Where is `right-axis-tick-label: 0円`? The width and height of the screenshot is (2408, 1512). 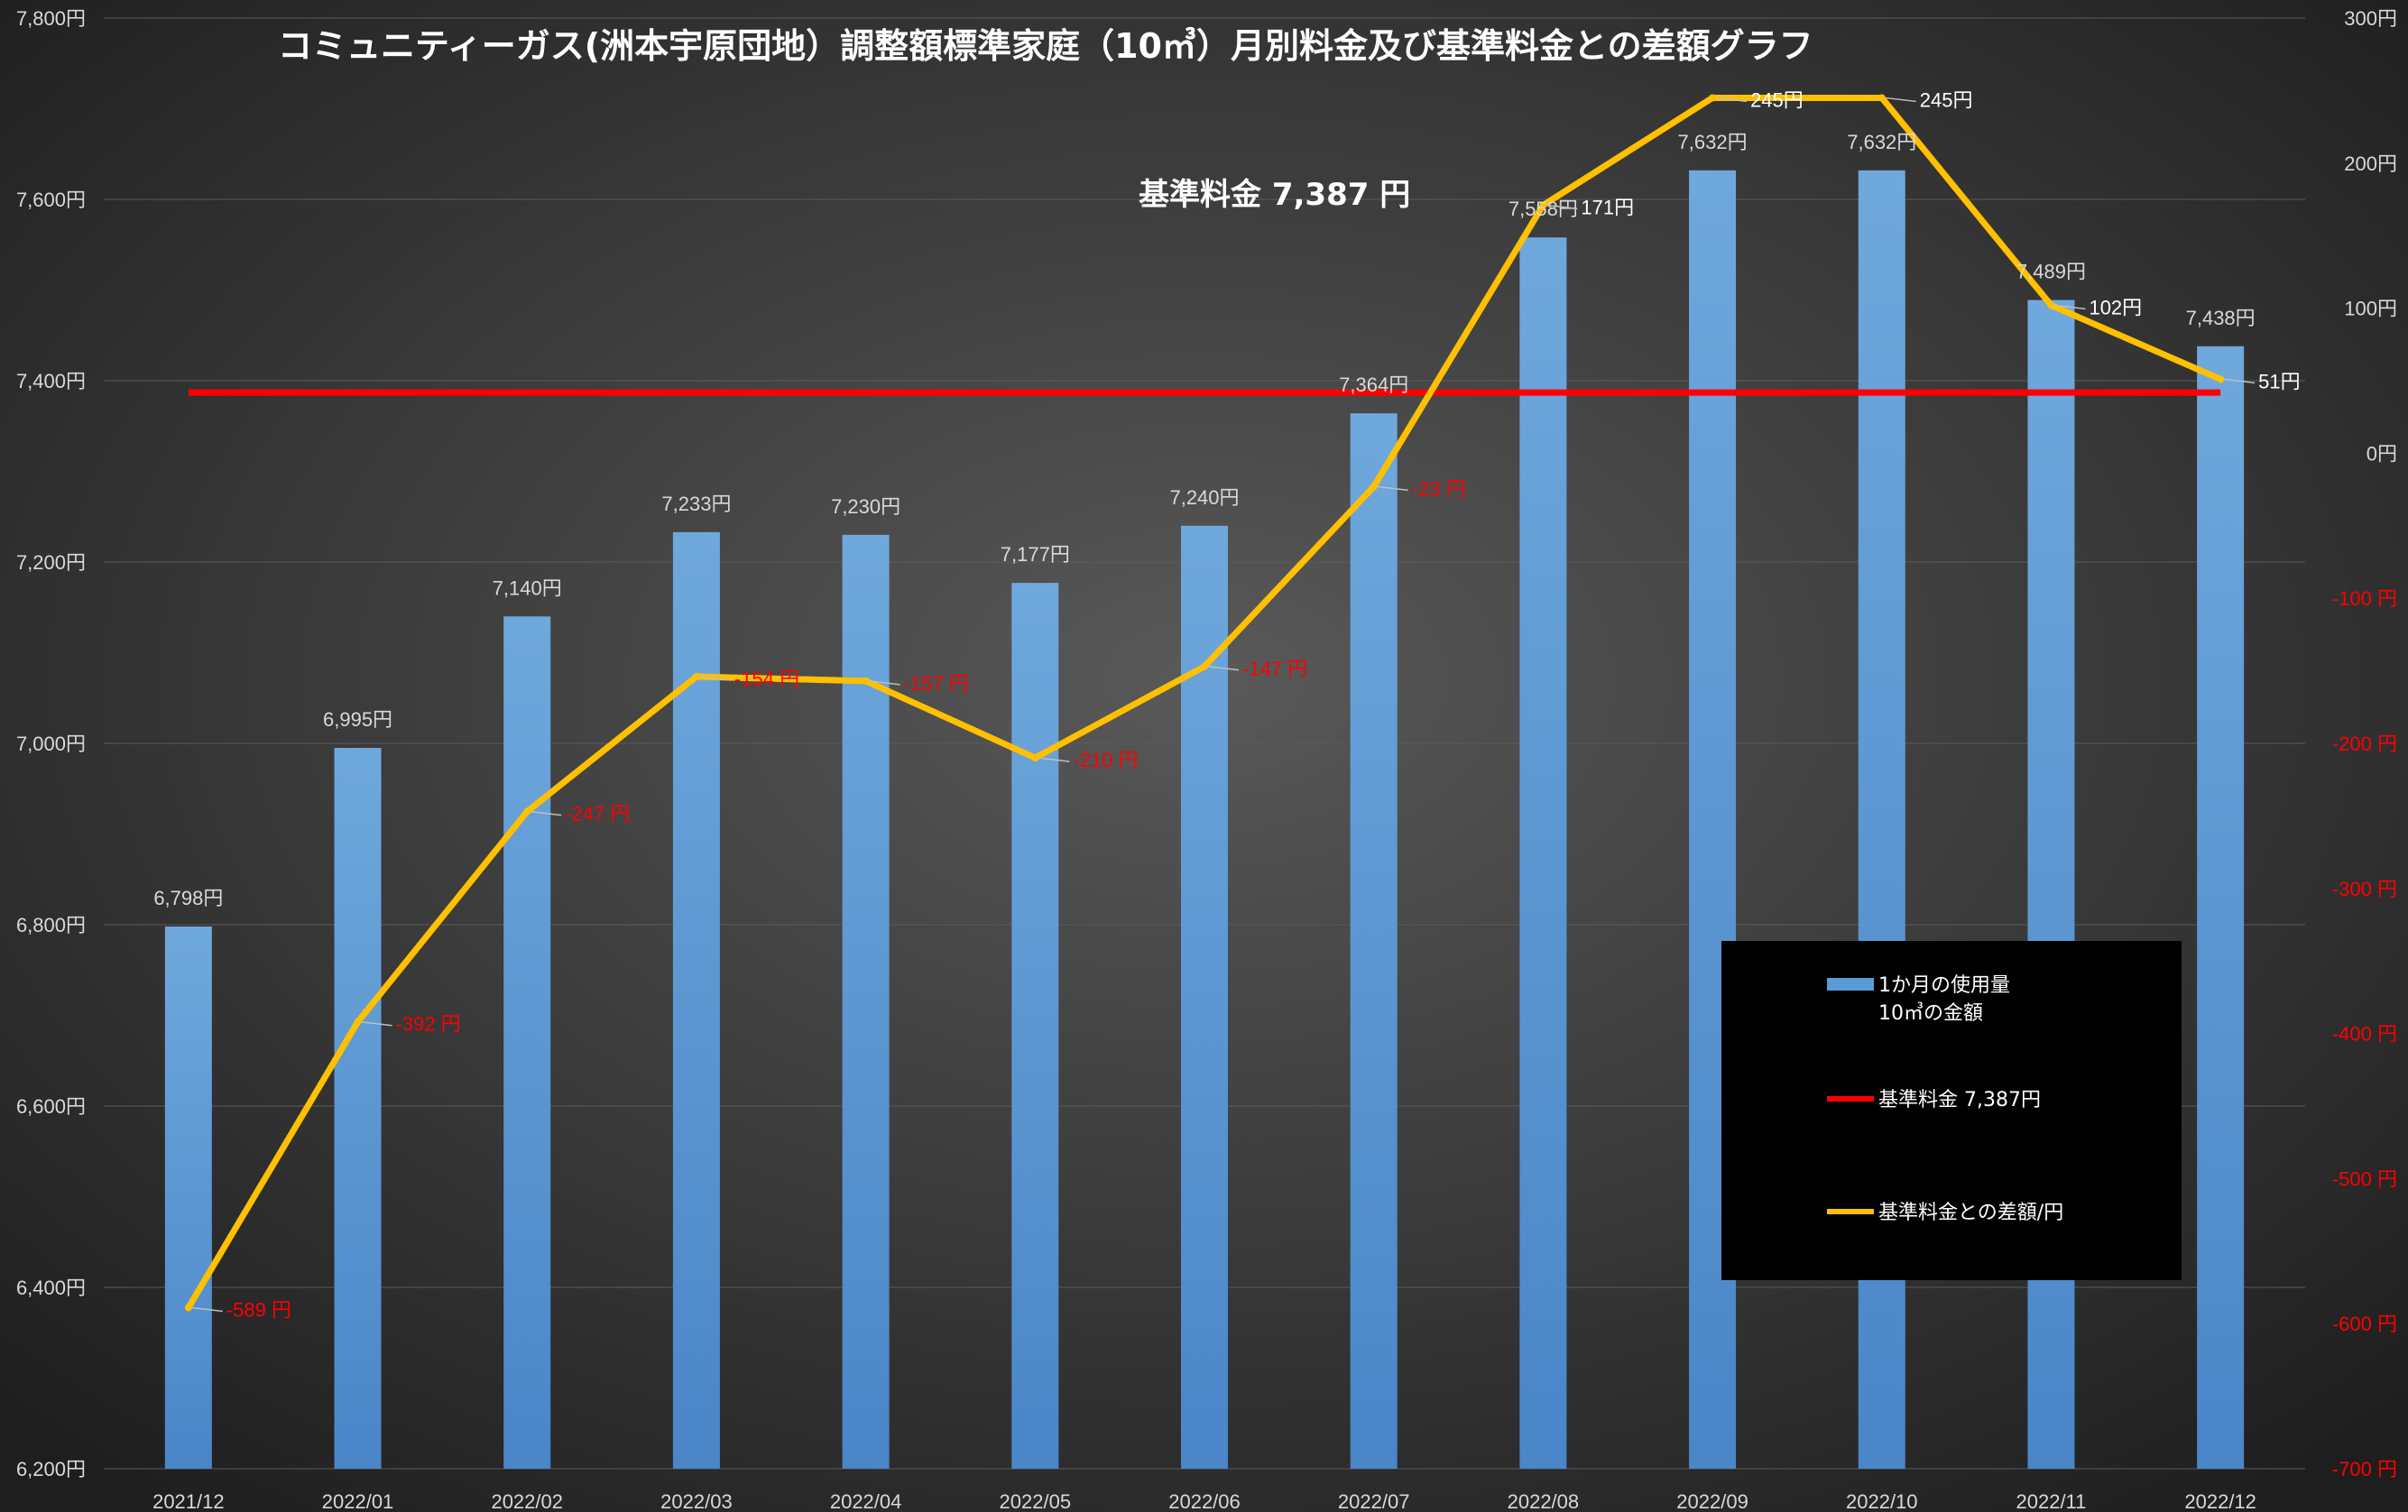
right-axis-tick-label: 0円 is located at coordinates (2381, 453).